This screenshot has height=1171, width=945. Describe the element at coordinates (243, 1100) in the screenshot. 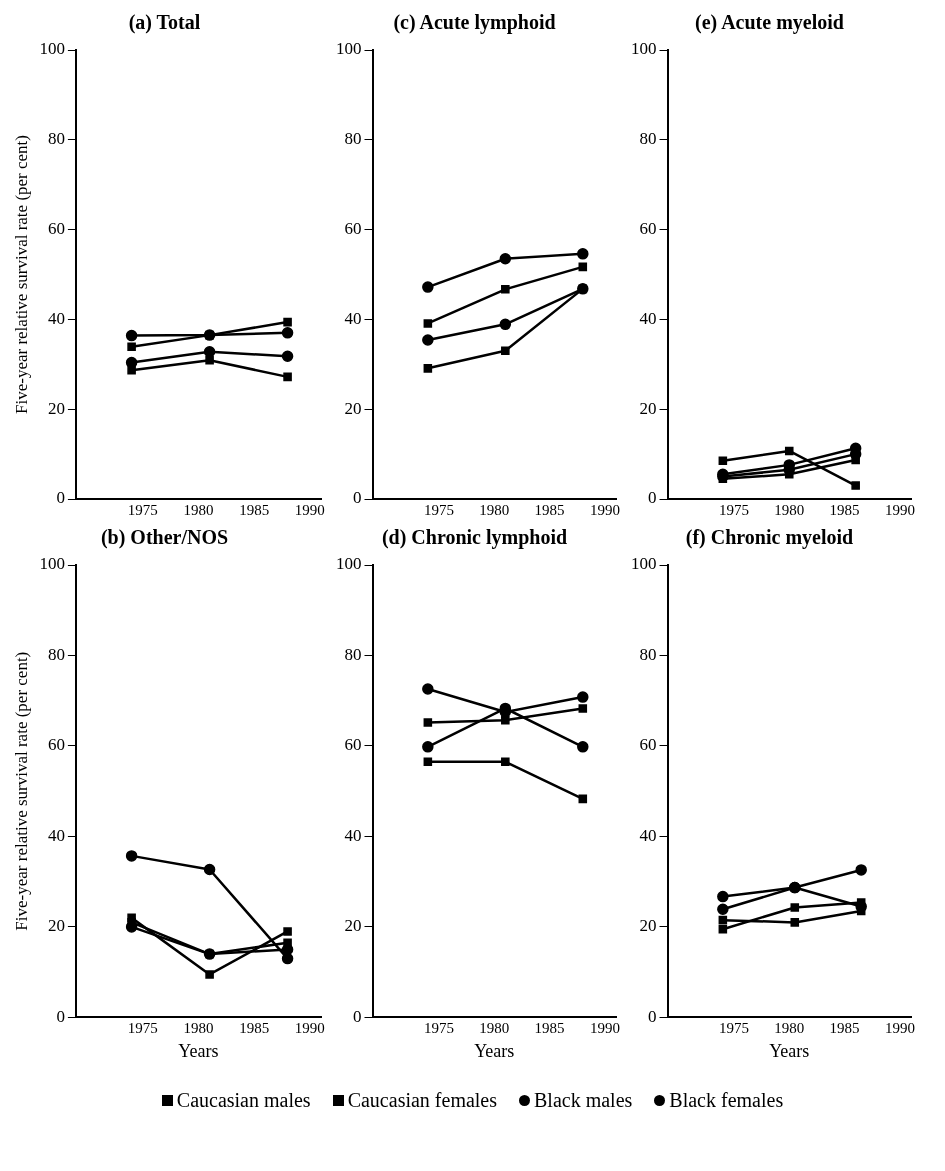

I see `legend-label: Caucasian males` at that location.